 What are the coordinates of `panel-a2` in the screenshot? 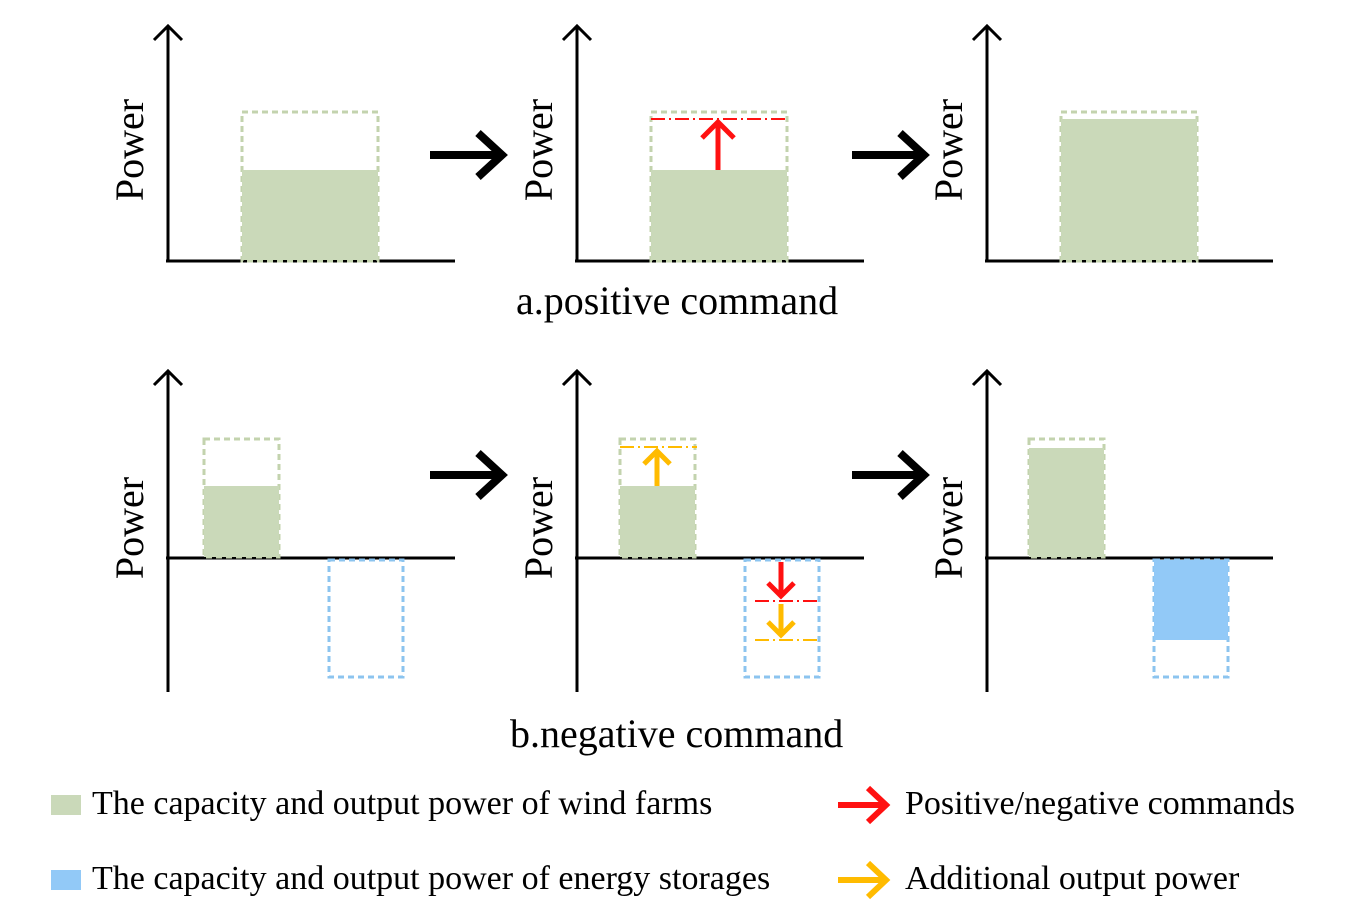 It's located at (712, 143).